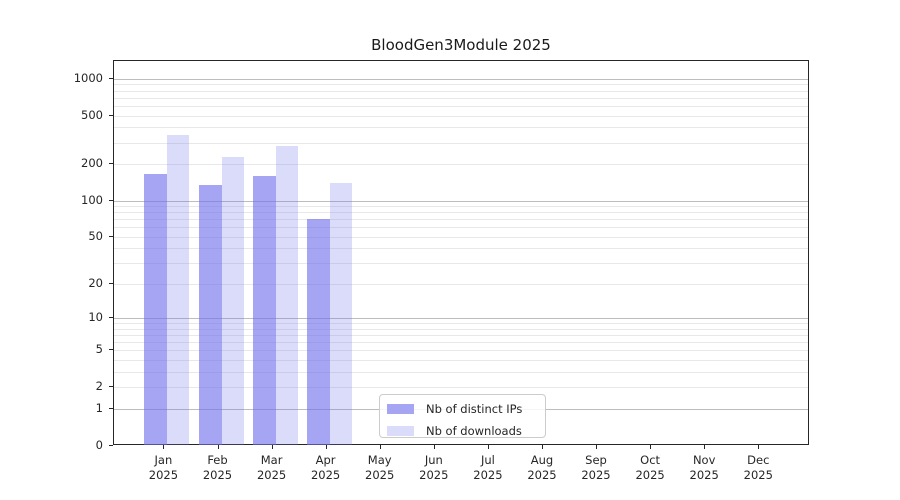  What do you see at coordinates (264, 310) in the screenshot?
I see `bar-mar-distinct-ips` at bounding box center [264, 310].